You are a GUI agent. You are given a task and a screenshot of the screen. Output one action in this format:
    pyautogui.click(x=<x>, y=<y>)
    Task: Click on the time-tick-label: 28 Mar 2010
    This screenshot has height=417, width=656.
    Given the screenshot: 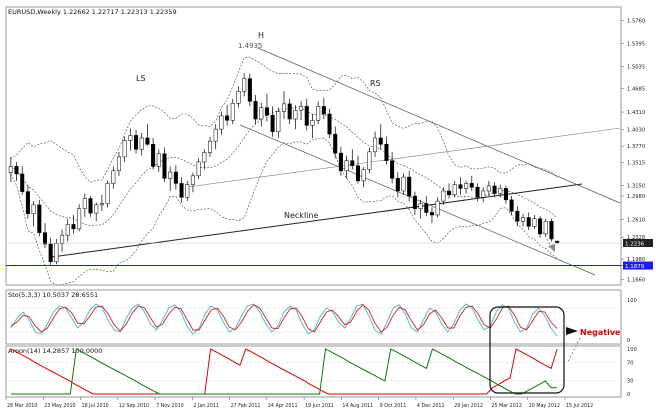 What is the action you would take?
    pyautogui.click(x=22, y=406)
    